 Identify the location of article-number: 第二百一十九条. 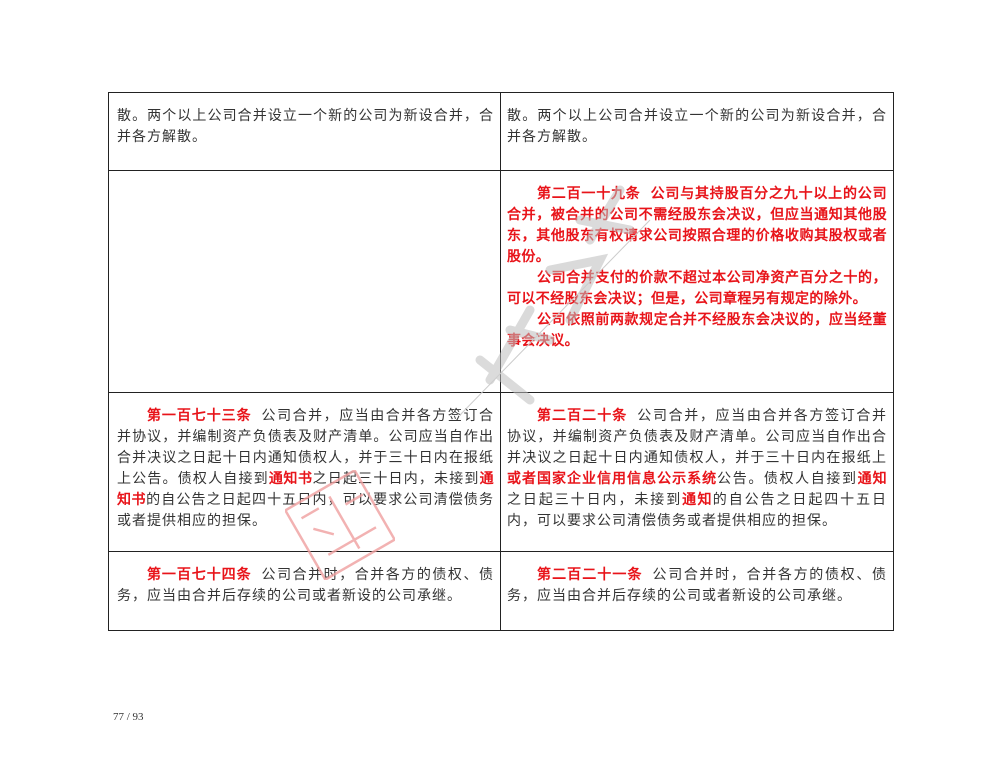
(589, 194).